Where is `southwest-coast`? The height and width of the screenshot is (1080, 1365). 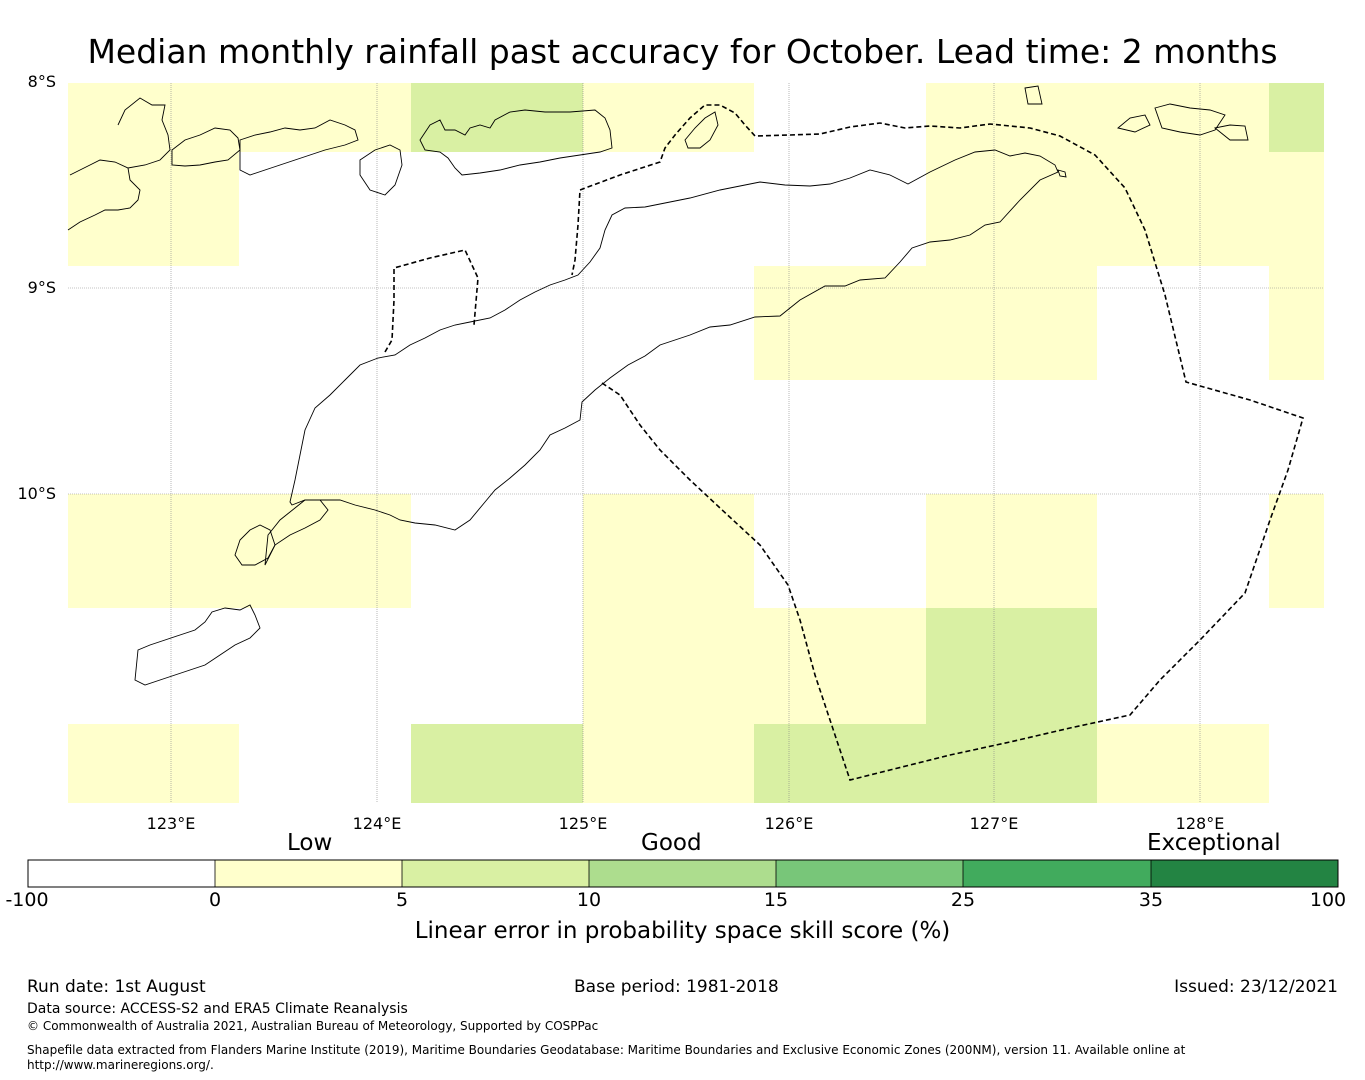
southwest-coast is located at coordinates (296, 532).